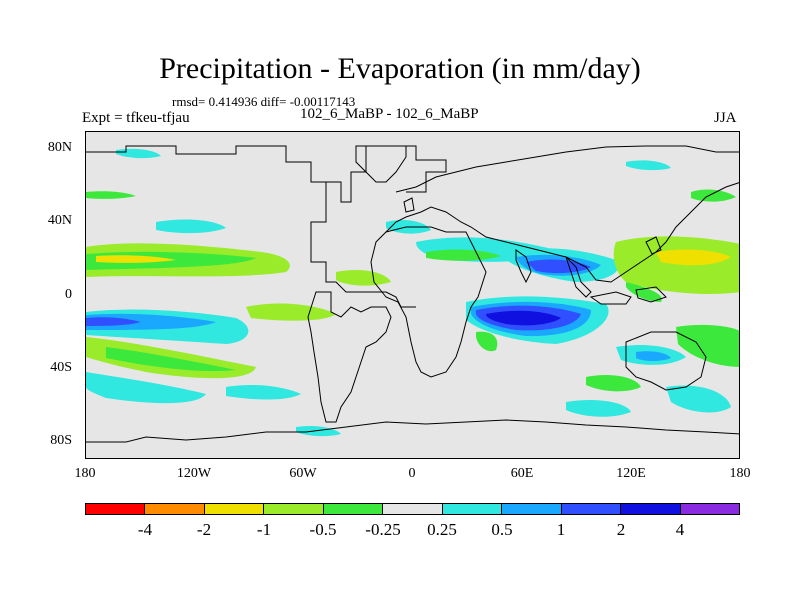  What do you see at coordinates (145, 529) in the screenshot?
I see `colorbar-label: -4` at bounding box center [145, 529].